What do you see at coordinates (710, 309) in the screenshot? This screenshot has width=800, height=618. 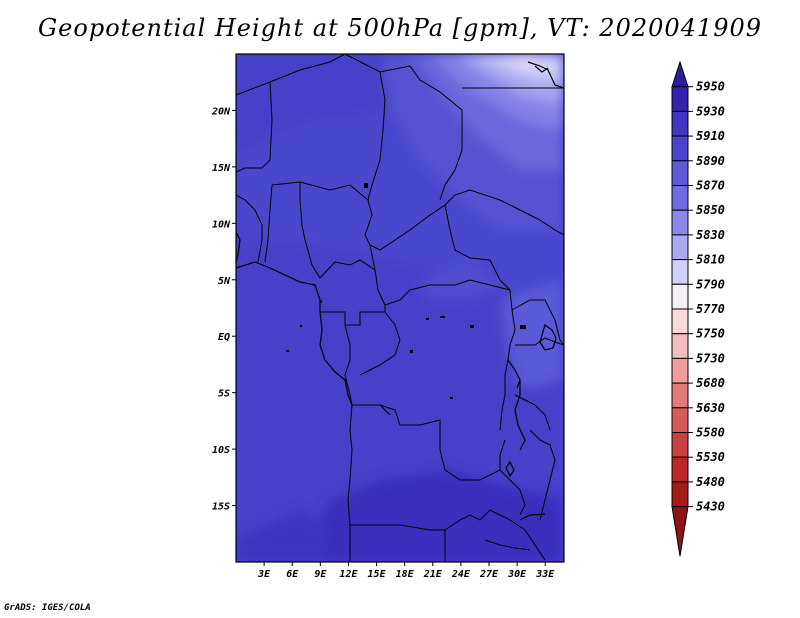 I see `colorbar-label: 5770` at bounding box center [710, 309].